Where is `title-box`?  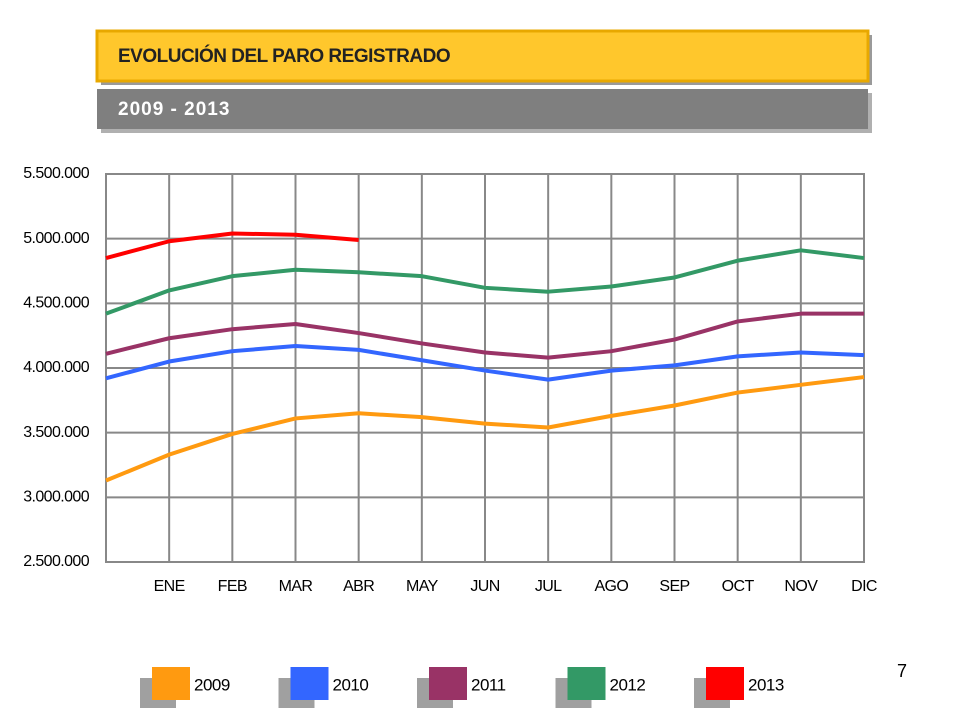 title-box is located at coordinates (482, 56).